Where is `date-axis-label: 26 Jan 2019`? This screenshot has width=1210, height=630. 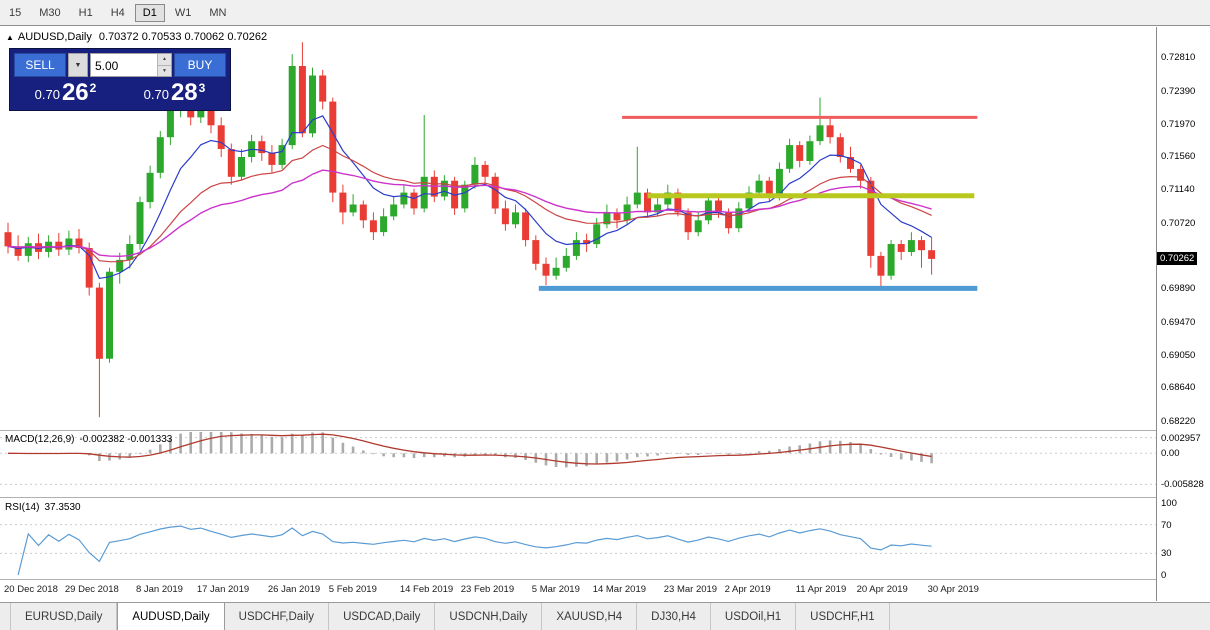
date-axis-label: 26 Jan 2019 is located at coordinates (294, 589).